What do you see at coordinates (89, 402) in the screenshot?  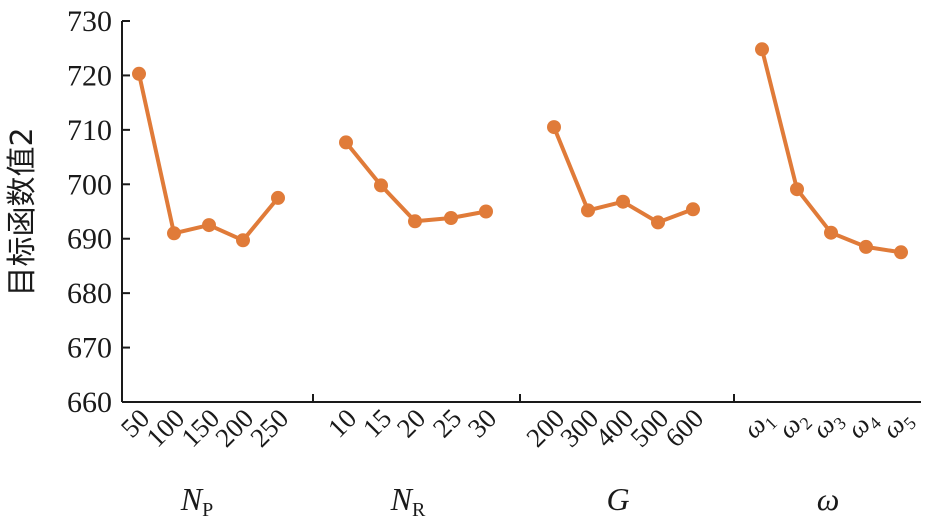 I see `y-tick-label: 660` at bounding box center [89, 402].